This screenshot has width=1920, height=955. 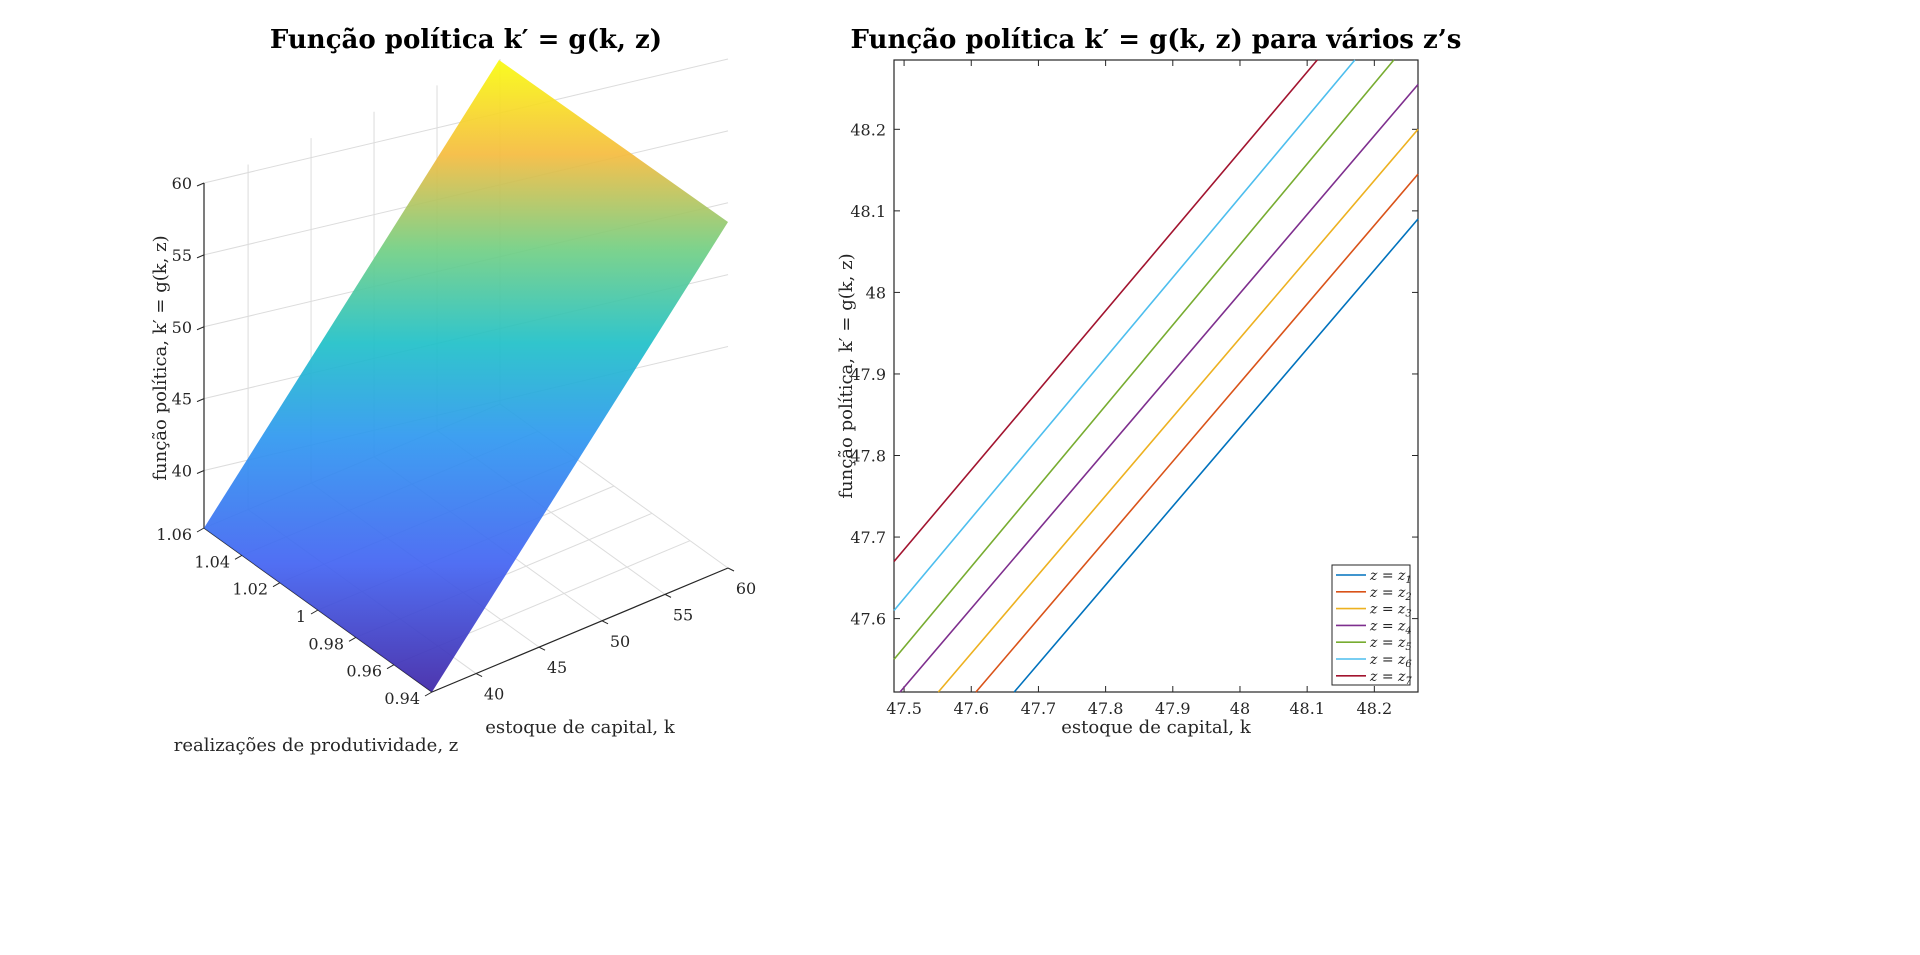 I want to click on x-tick-label: 48.2, so click(x=1375, y=708).